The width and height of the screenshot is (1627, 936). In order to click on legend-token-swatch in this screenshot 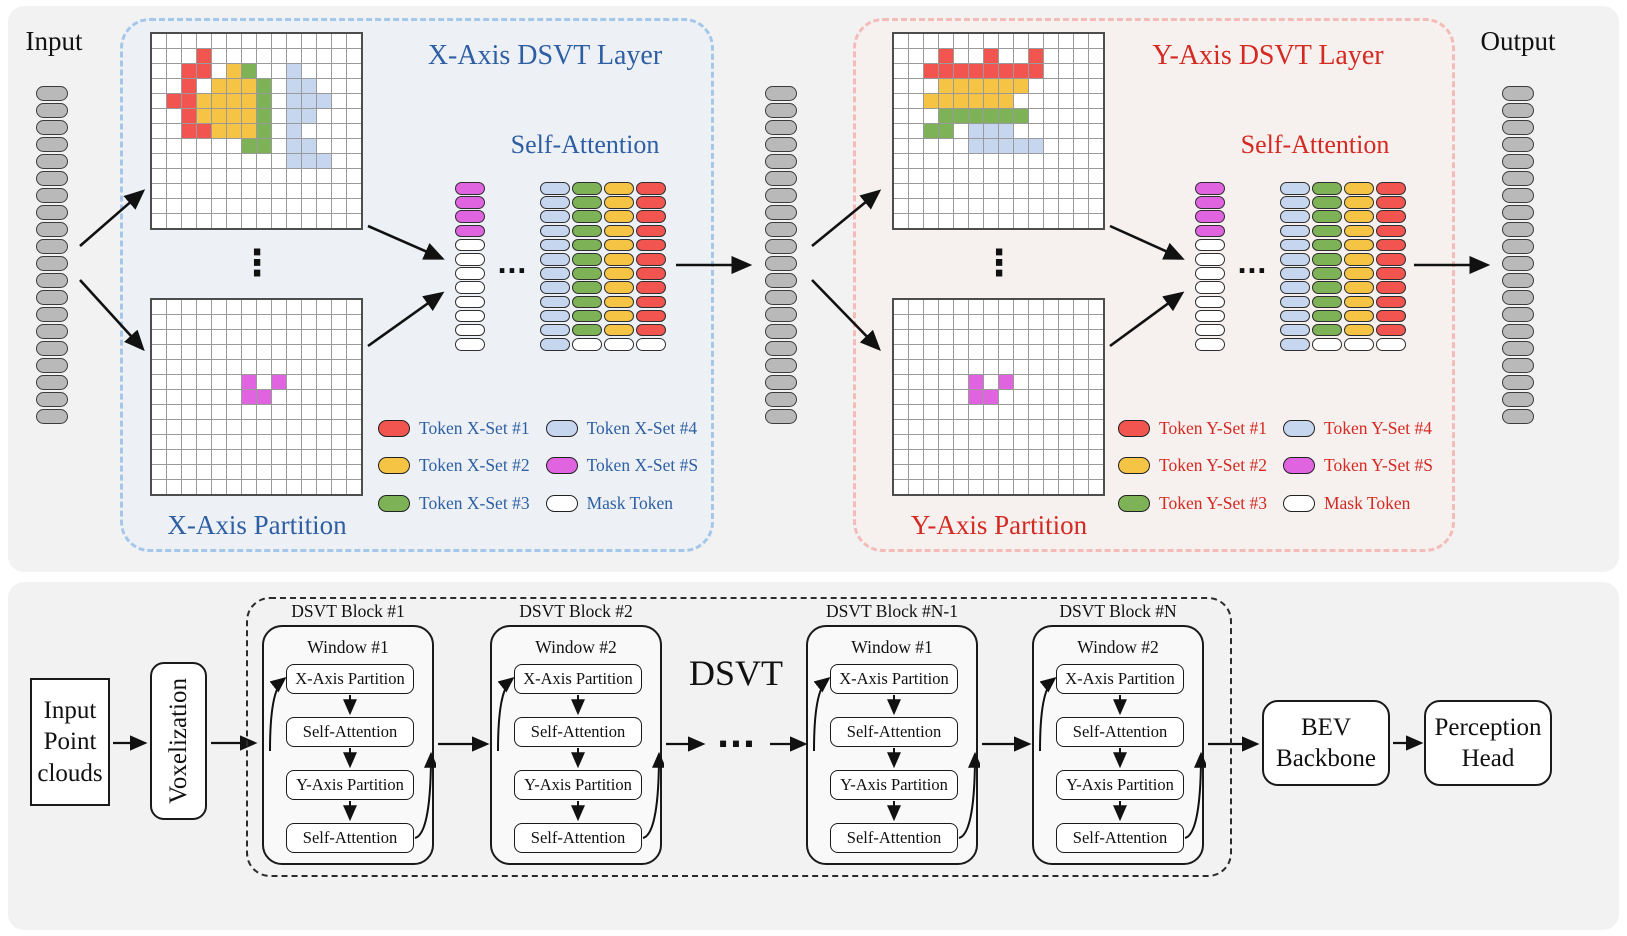, I will do `click(394, 466)`.